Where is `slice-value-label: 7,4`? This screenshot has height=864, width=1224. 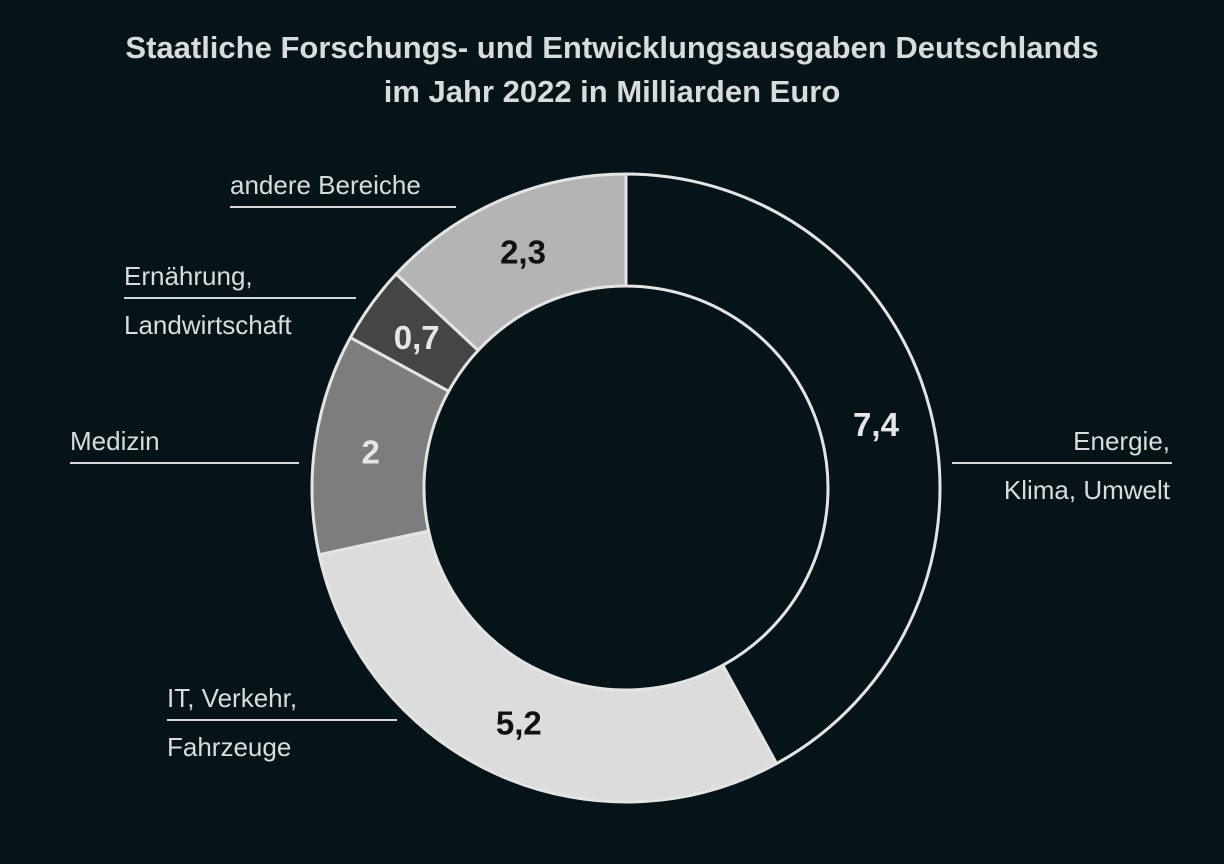
slice-value-label: 7,4 is located at coordinates (876, 424).